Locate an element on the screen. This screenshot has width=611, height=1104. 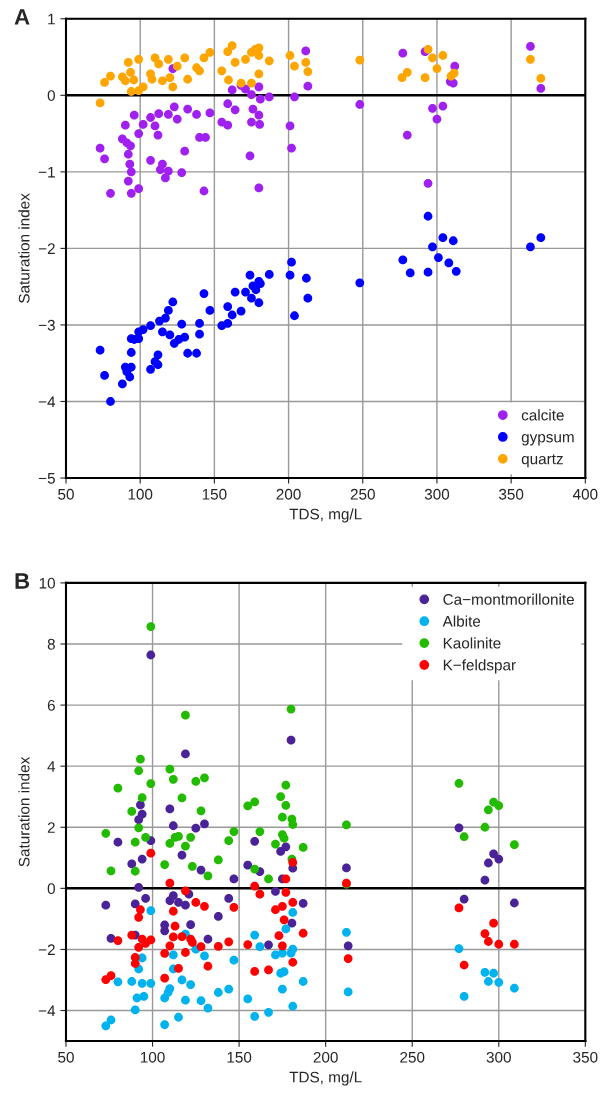
legend-label: Ca−montmorillonite is located at coordinates (508, 599).